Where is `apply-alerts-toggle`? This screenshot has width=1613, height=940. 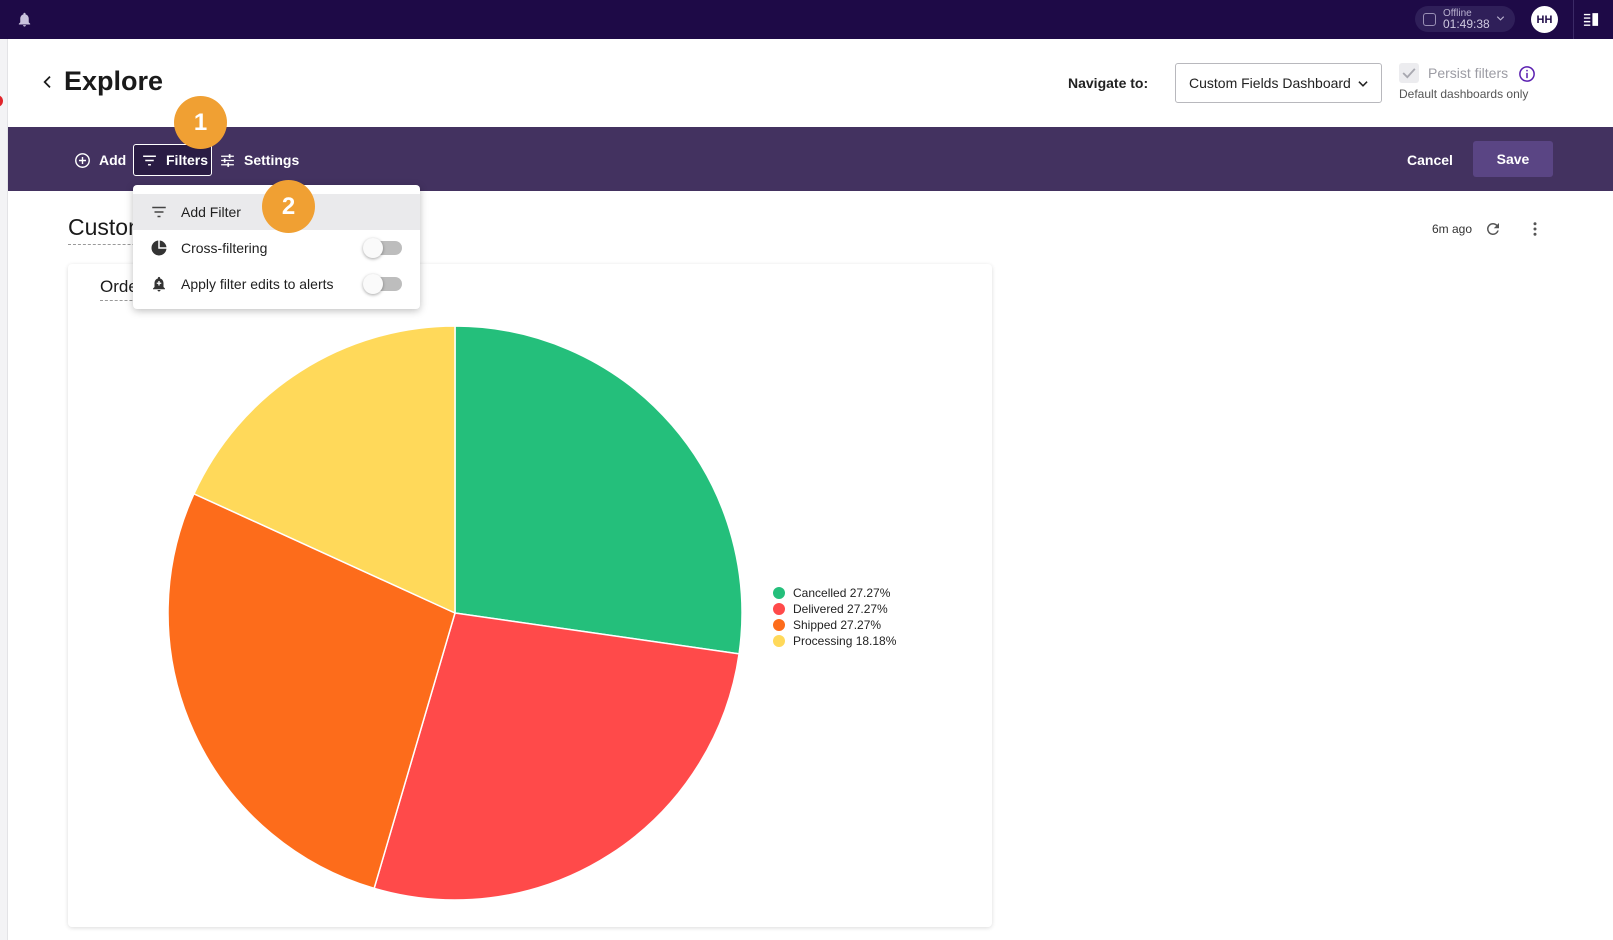 apply-alerts-toggle is located at coordinates (382, 284).